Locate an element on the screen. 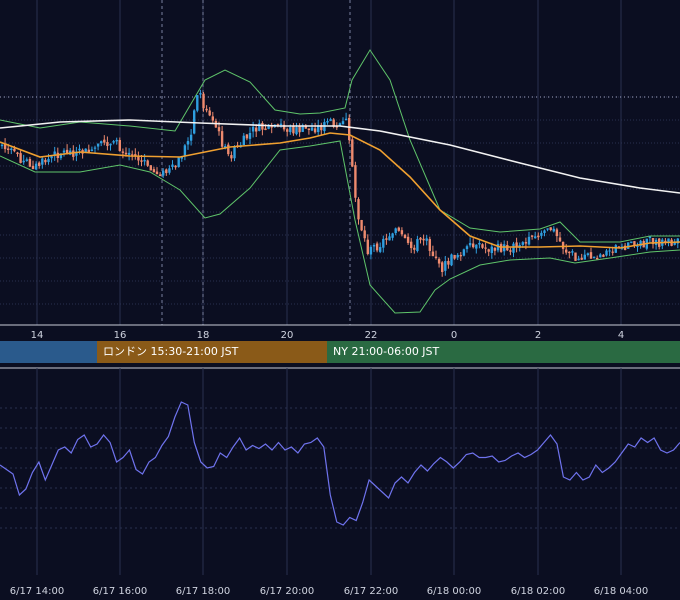 The image size is (680, 600). osc-x-tick-label: 6/17 18:00 is located at coordinates (203, 591).